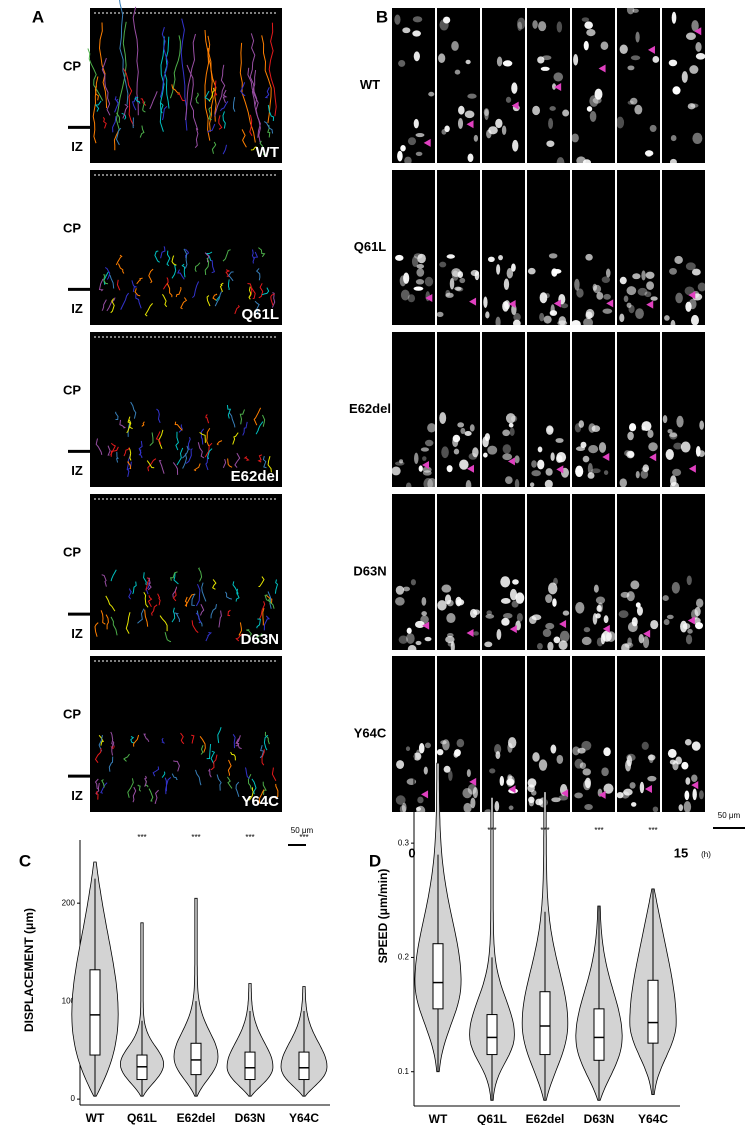 This screenshot has width=750, height=1125. I want to click on violin, so click(142, 1009).